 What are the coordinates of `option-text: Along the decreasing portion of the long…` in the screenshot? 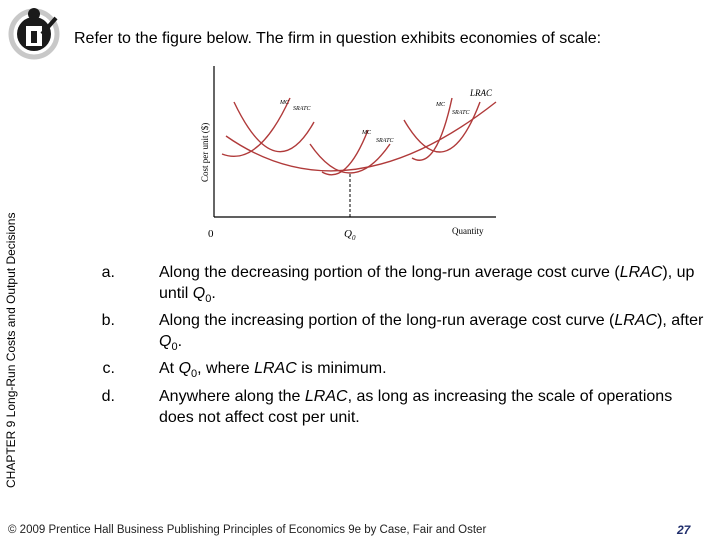 It's located at (434, 286).